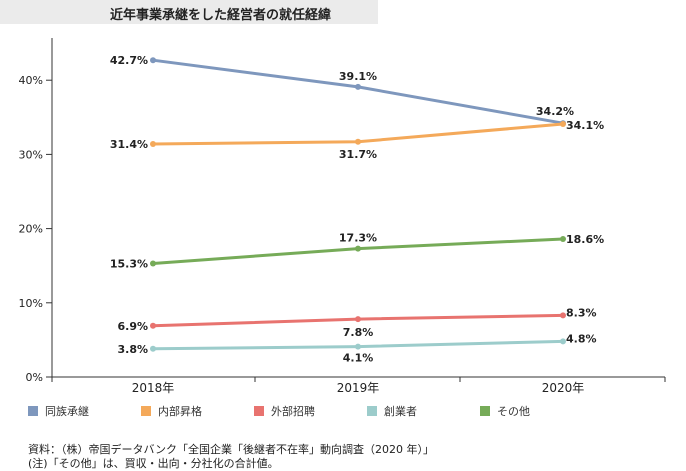 This screenshot has height=471, width=686. Describe the element at coordinates (31, 154) in the screenshot. I see `y-tick-label: 30%` at that location.